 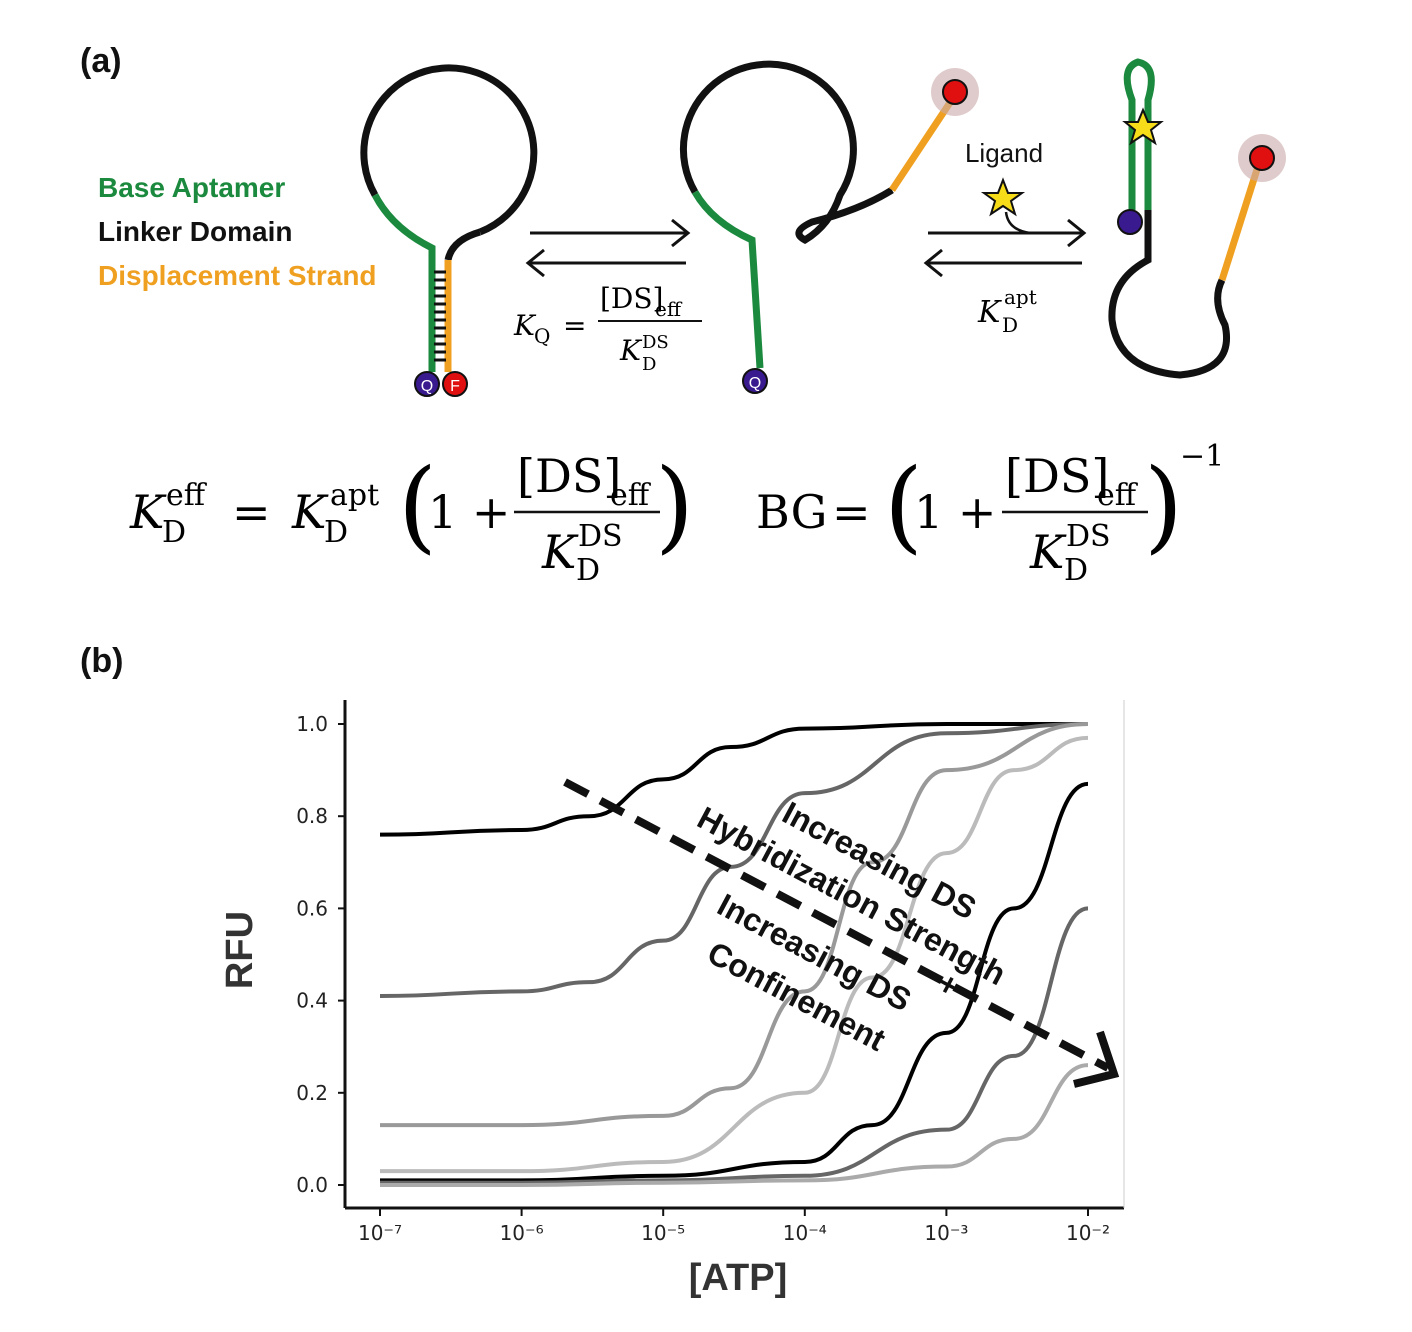 I want to click on fluorophore-label: F, so click(x=455, y=386).